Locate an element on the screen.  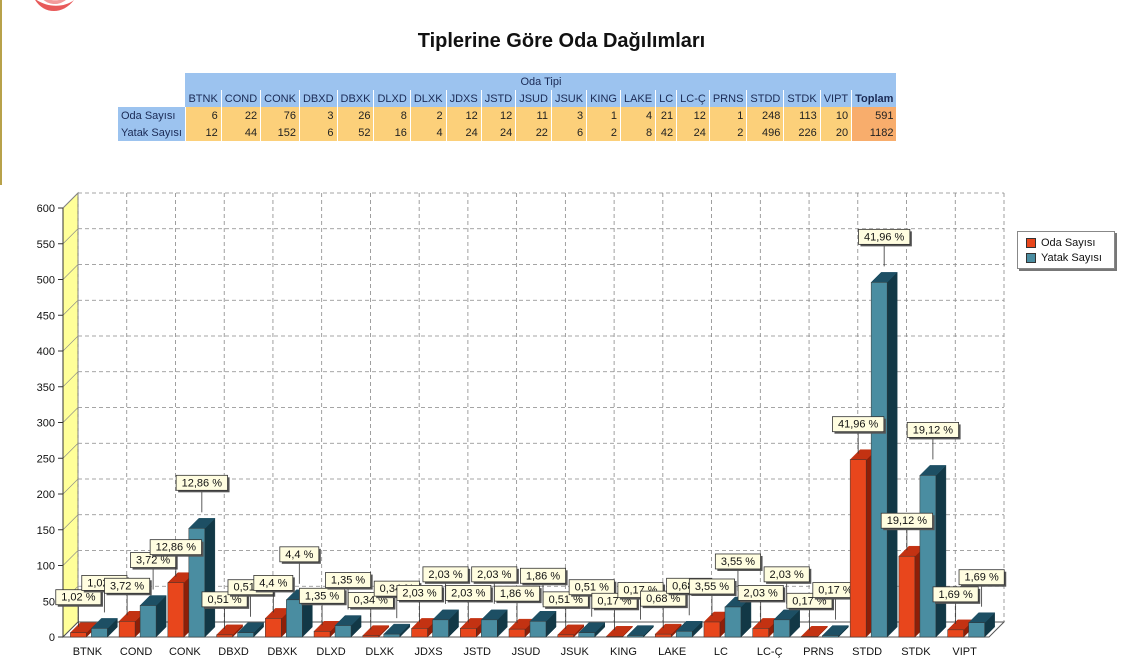
data-label-oda: 3,55 % is located at coordinates (712, 587).